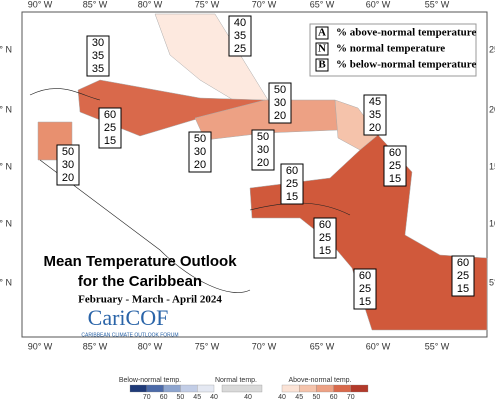  I want to click on colorbar-title: Below-normal temp., so click(150, 380).